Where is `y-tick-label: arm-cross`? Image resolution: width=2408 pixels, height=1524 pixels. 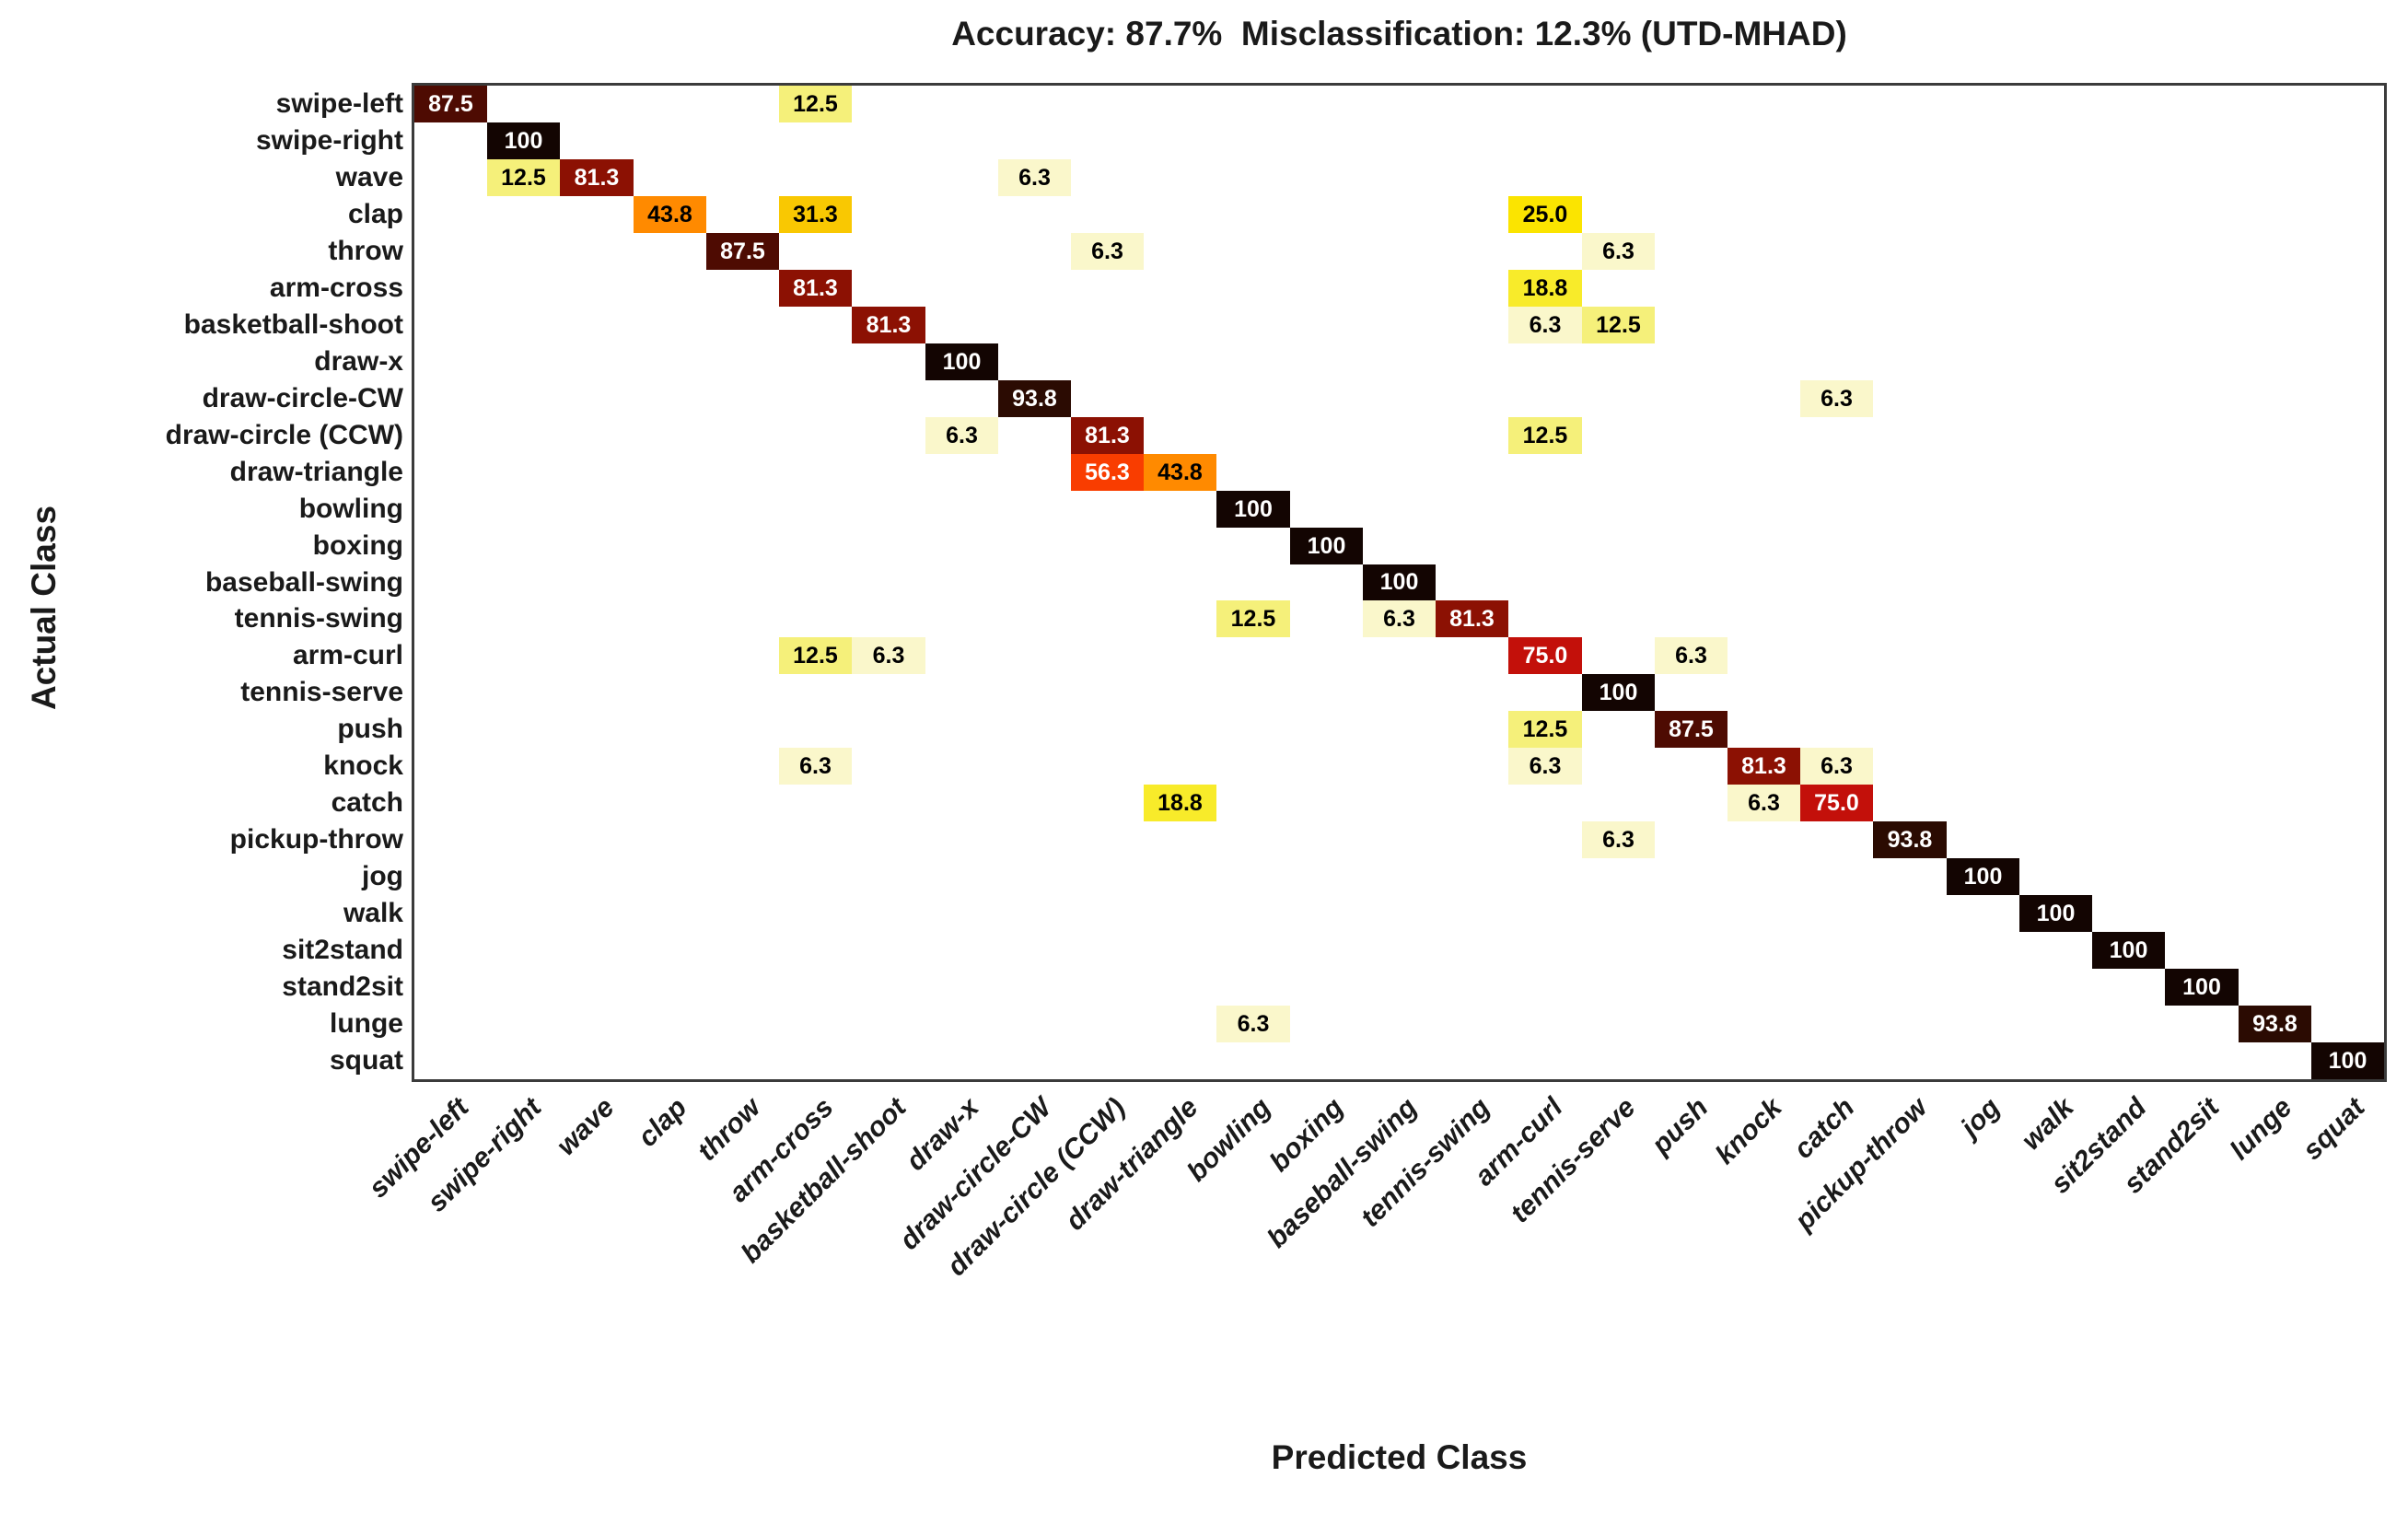
y-tick-label: arm-cross is located at coordinates (336, 288).